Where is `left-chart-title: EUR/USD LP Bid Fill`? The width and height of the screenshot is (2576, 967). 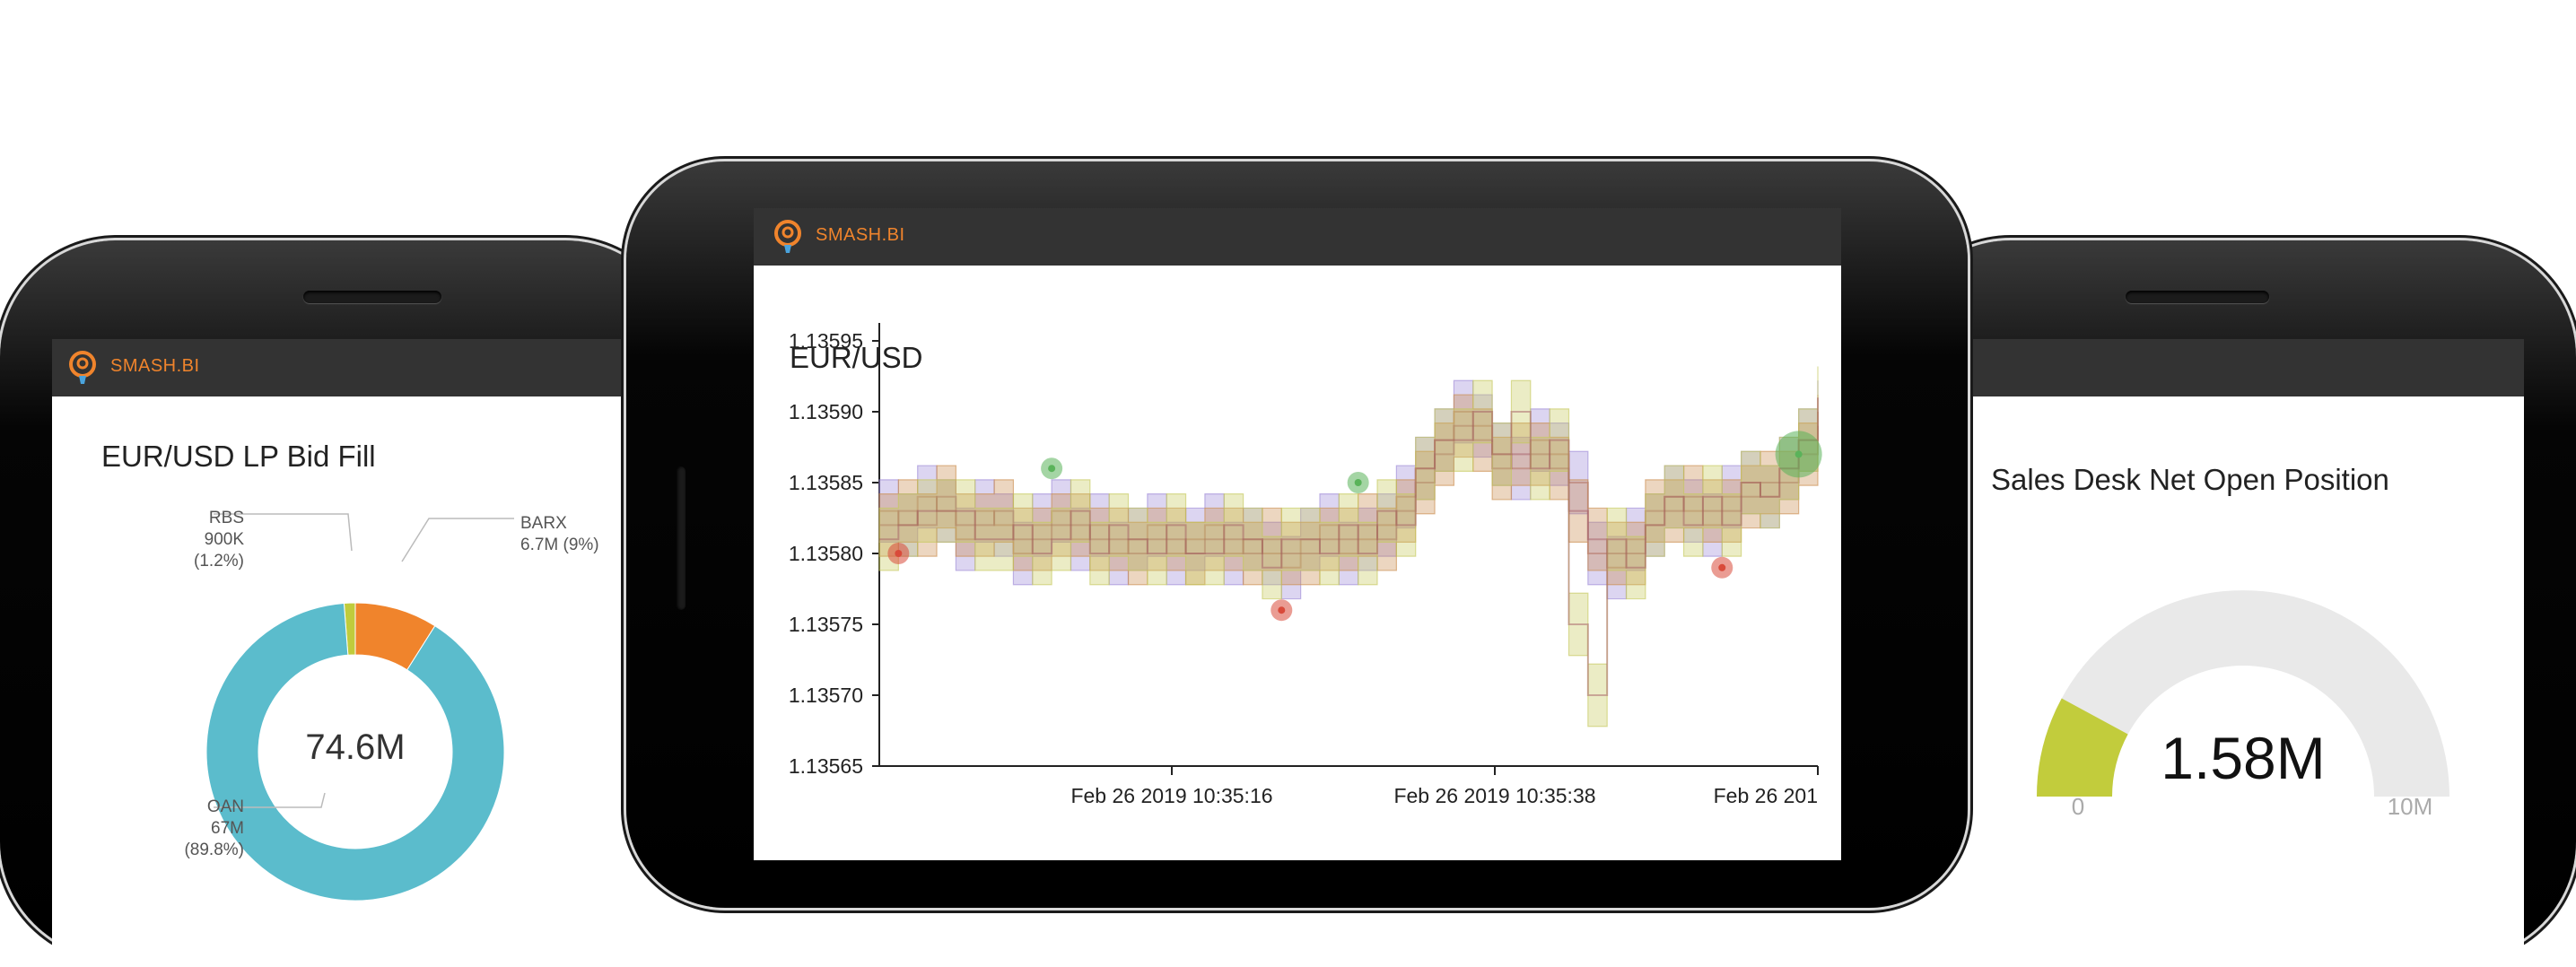
left-chart-title: EUR/USD LP Bid Fill is located at coordinates (239, 456).